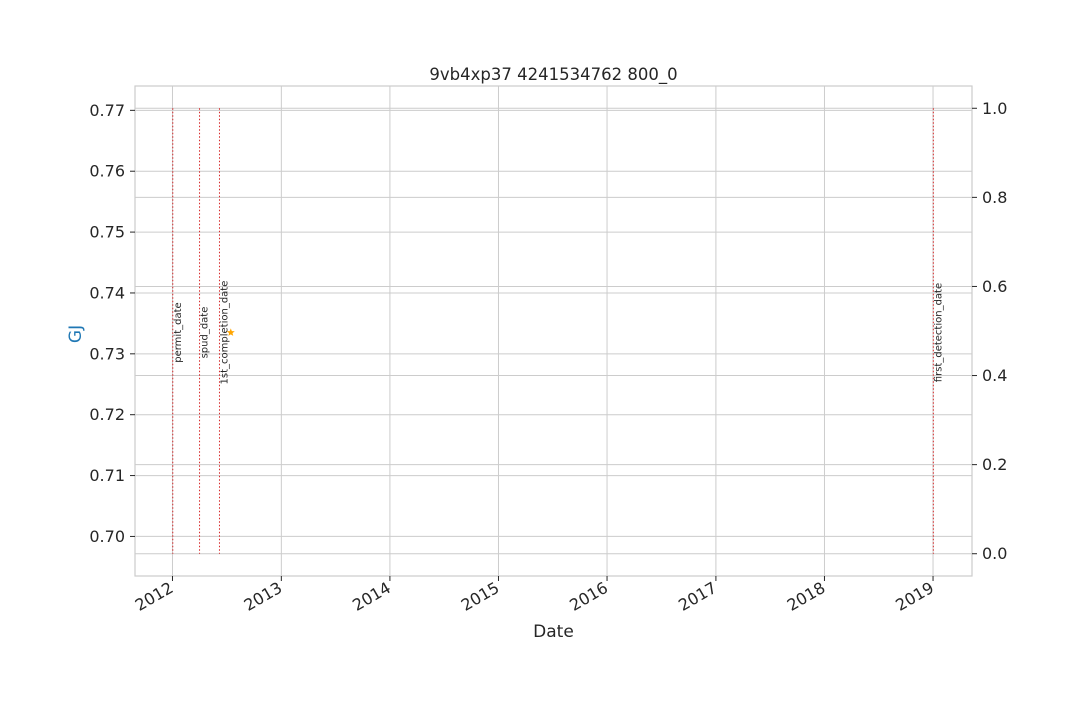  I want to click on event-label: permit_date, so click(178, 332).